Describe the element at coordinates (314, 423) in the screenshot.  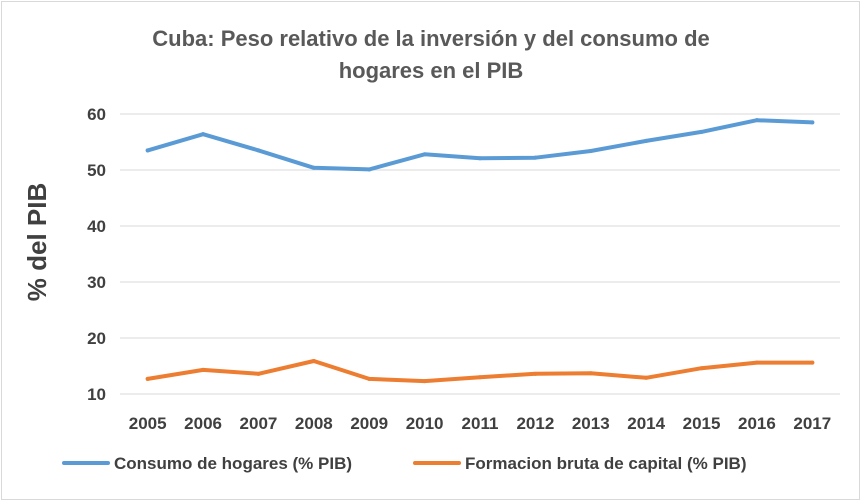
I see `x-tick-label: 2008` at that location.